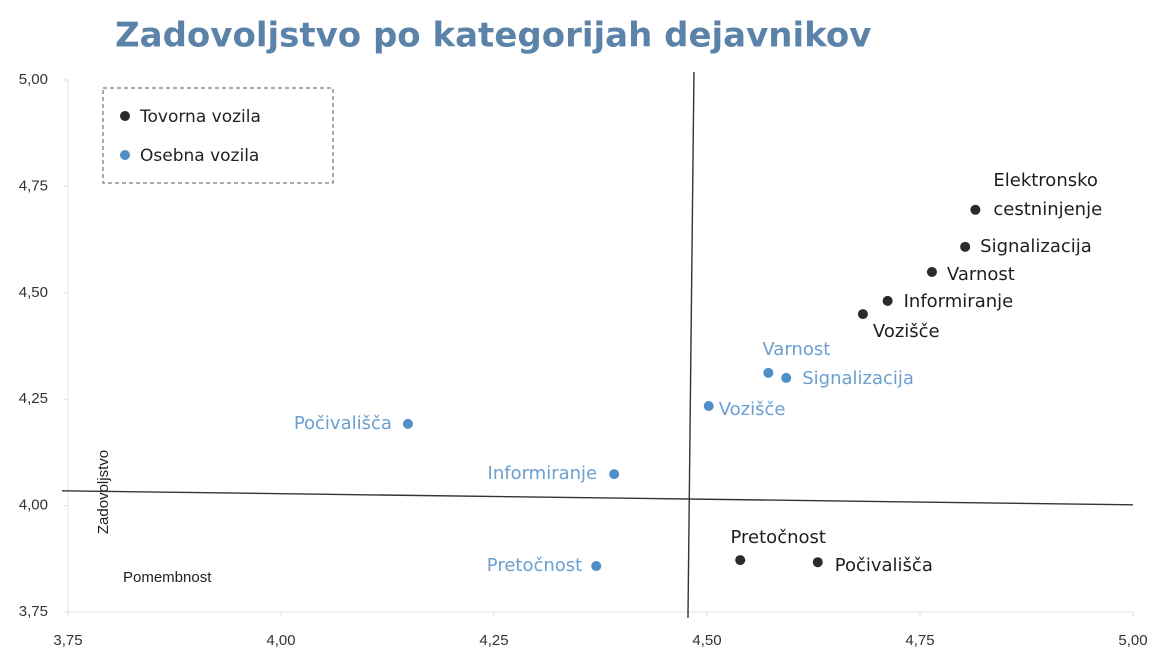  What do you see at coordinates (493, 36) in the screenshot?
I see `chart-title: Zadovoljstvo po kategorijah dejavnikov` at bounding box center [493, 36].